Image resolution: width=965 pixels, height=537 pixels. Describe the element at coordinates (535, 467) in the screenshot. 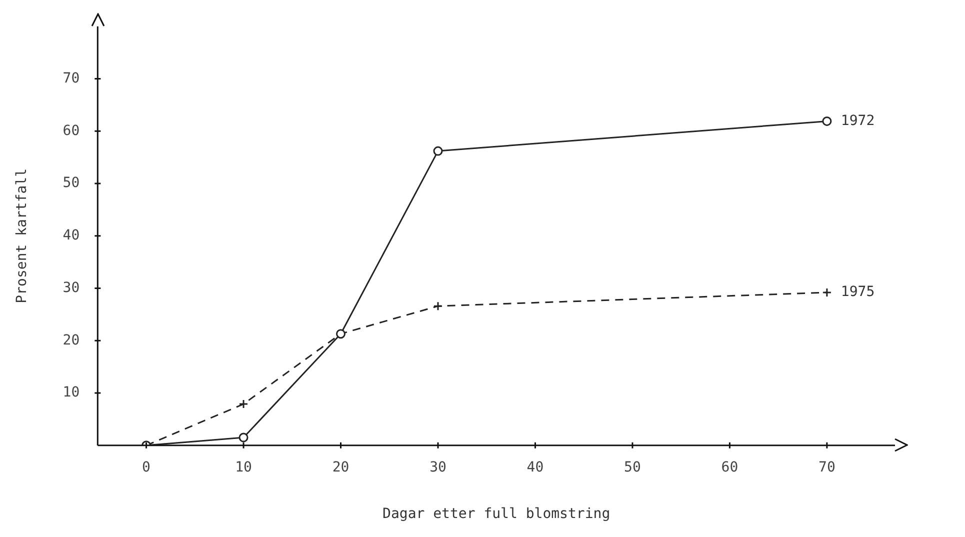

I see `x-tick-label: 40` at that location.